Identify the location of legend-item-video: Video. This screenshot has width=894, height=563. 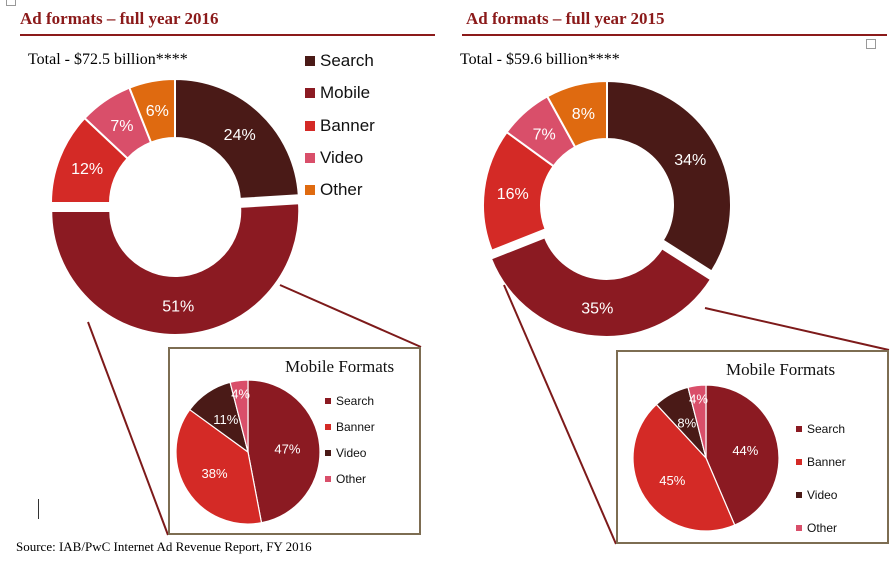
(340, 158).